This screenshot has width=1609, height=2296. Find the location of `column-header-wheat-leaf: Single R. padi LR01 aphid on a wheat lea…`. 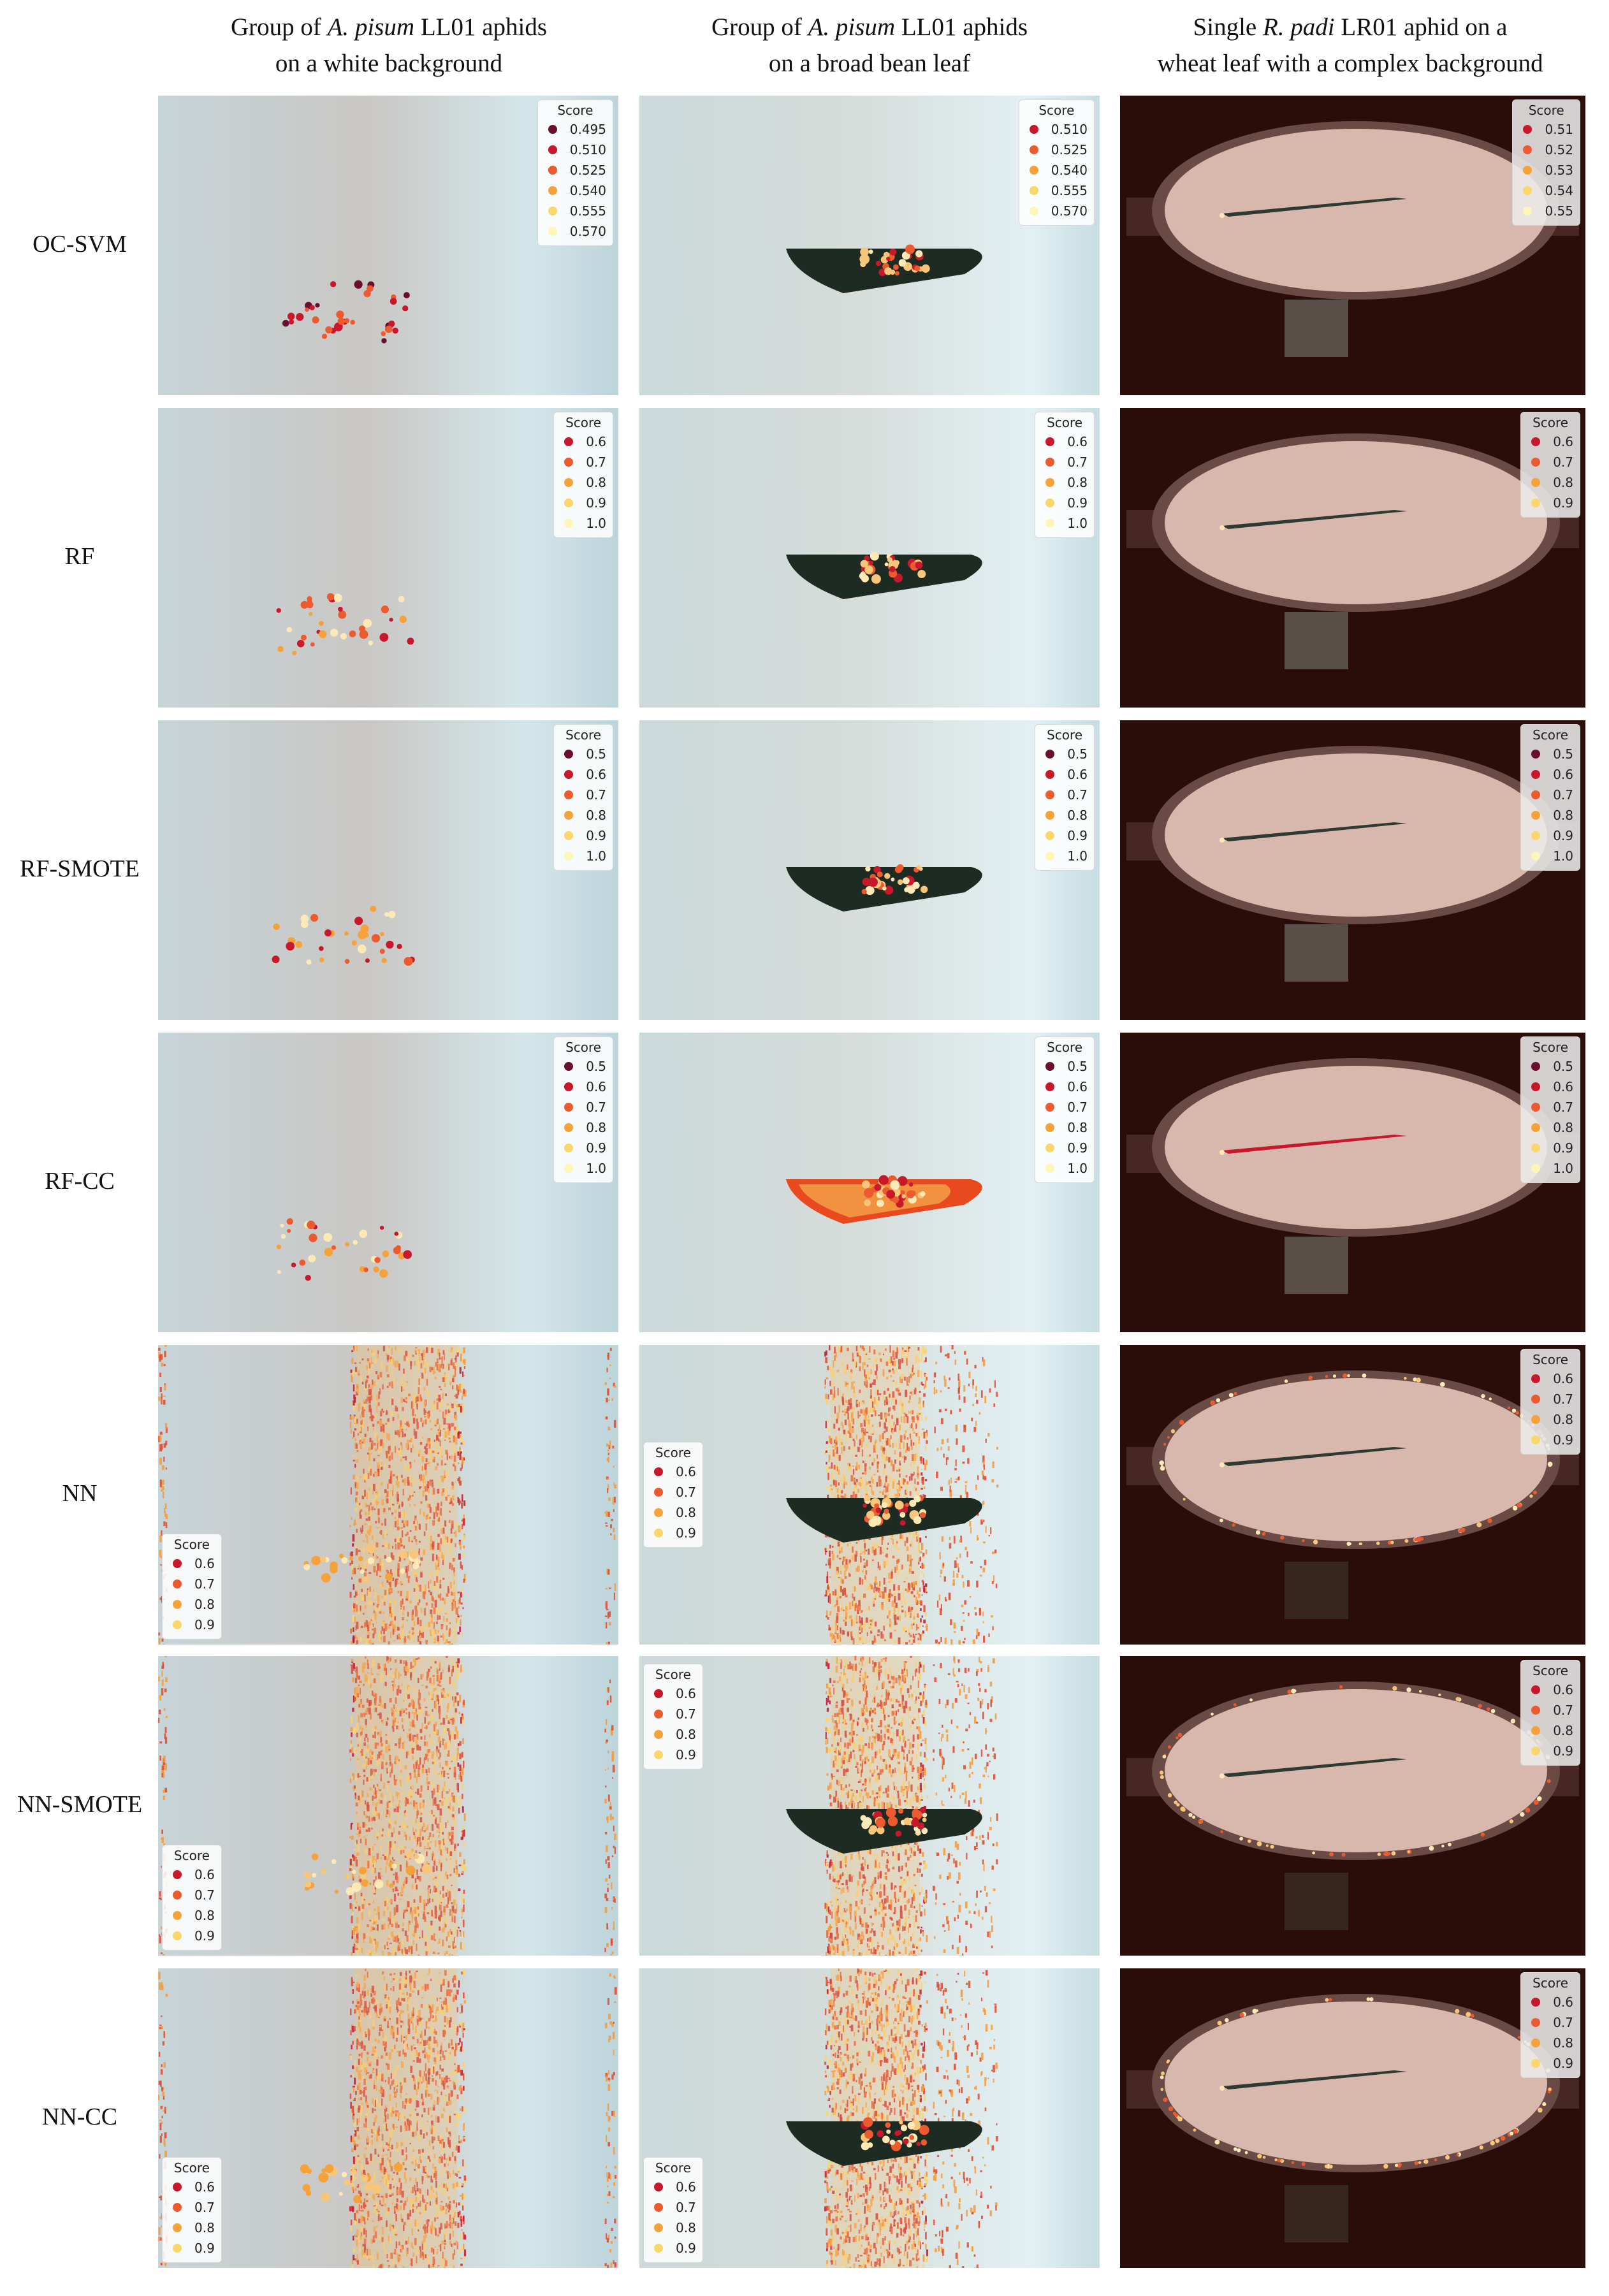

column-header-wheat-leaf: Single R. padi LR01 aphid on a wheat lea… is located at coordinates (1350, 45).